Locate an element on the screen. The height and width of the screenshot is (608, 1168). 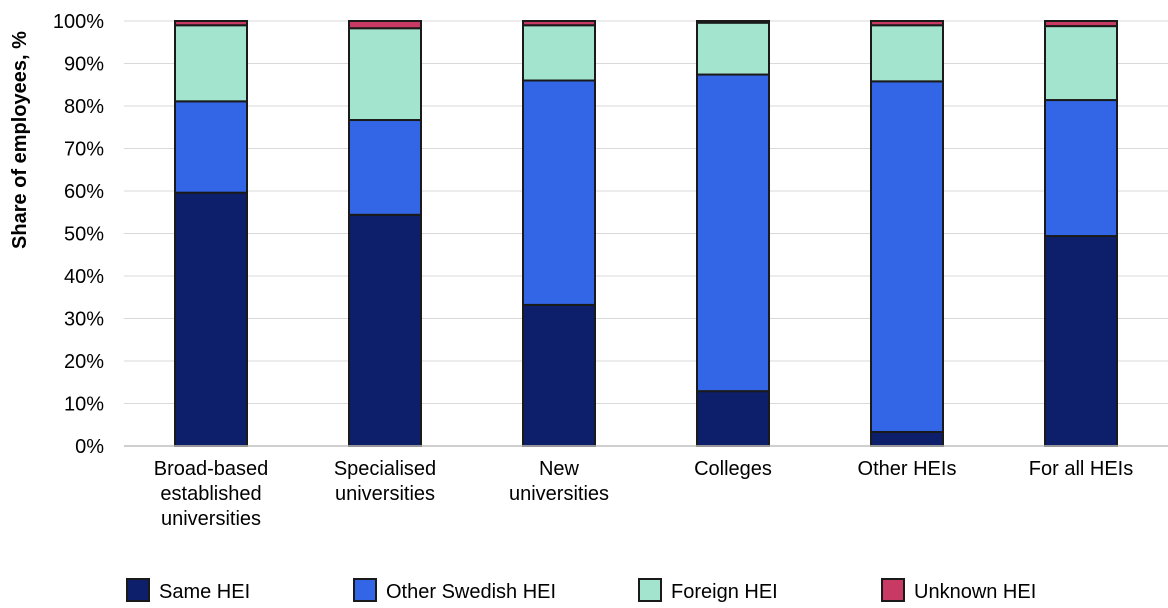
x-tick-label: Broad-based established universities is located at coordinates (211, 494).